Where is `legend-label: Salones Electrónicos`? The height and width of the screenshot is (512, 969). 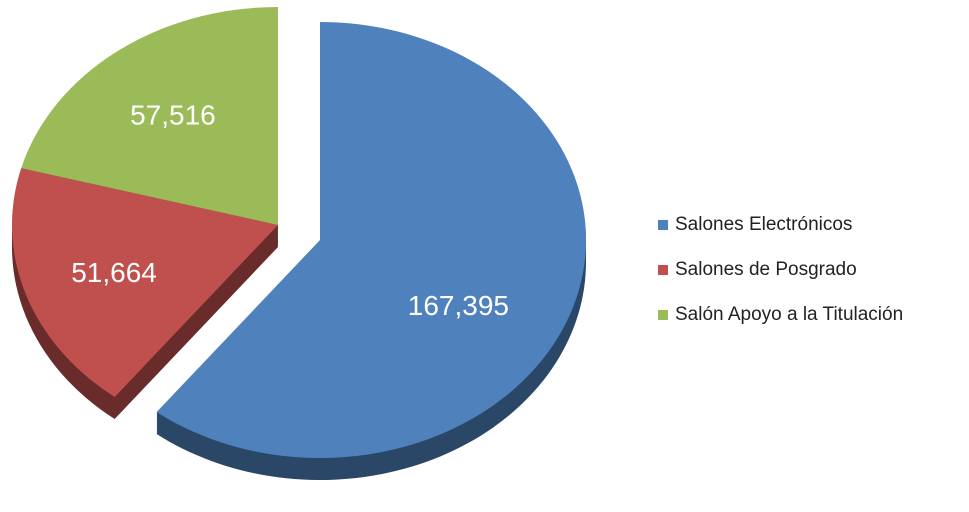
legend-label: Salones Electrónicos is located at coordinates (763, 224).